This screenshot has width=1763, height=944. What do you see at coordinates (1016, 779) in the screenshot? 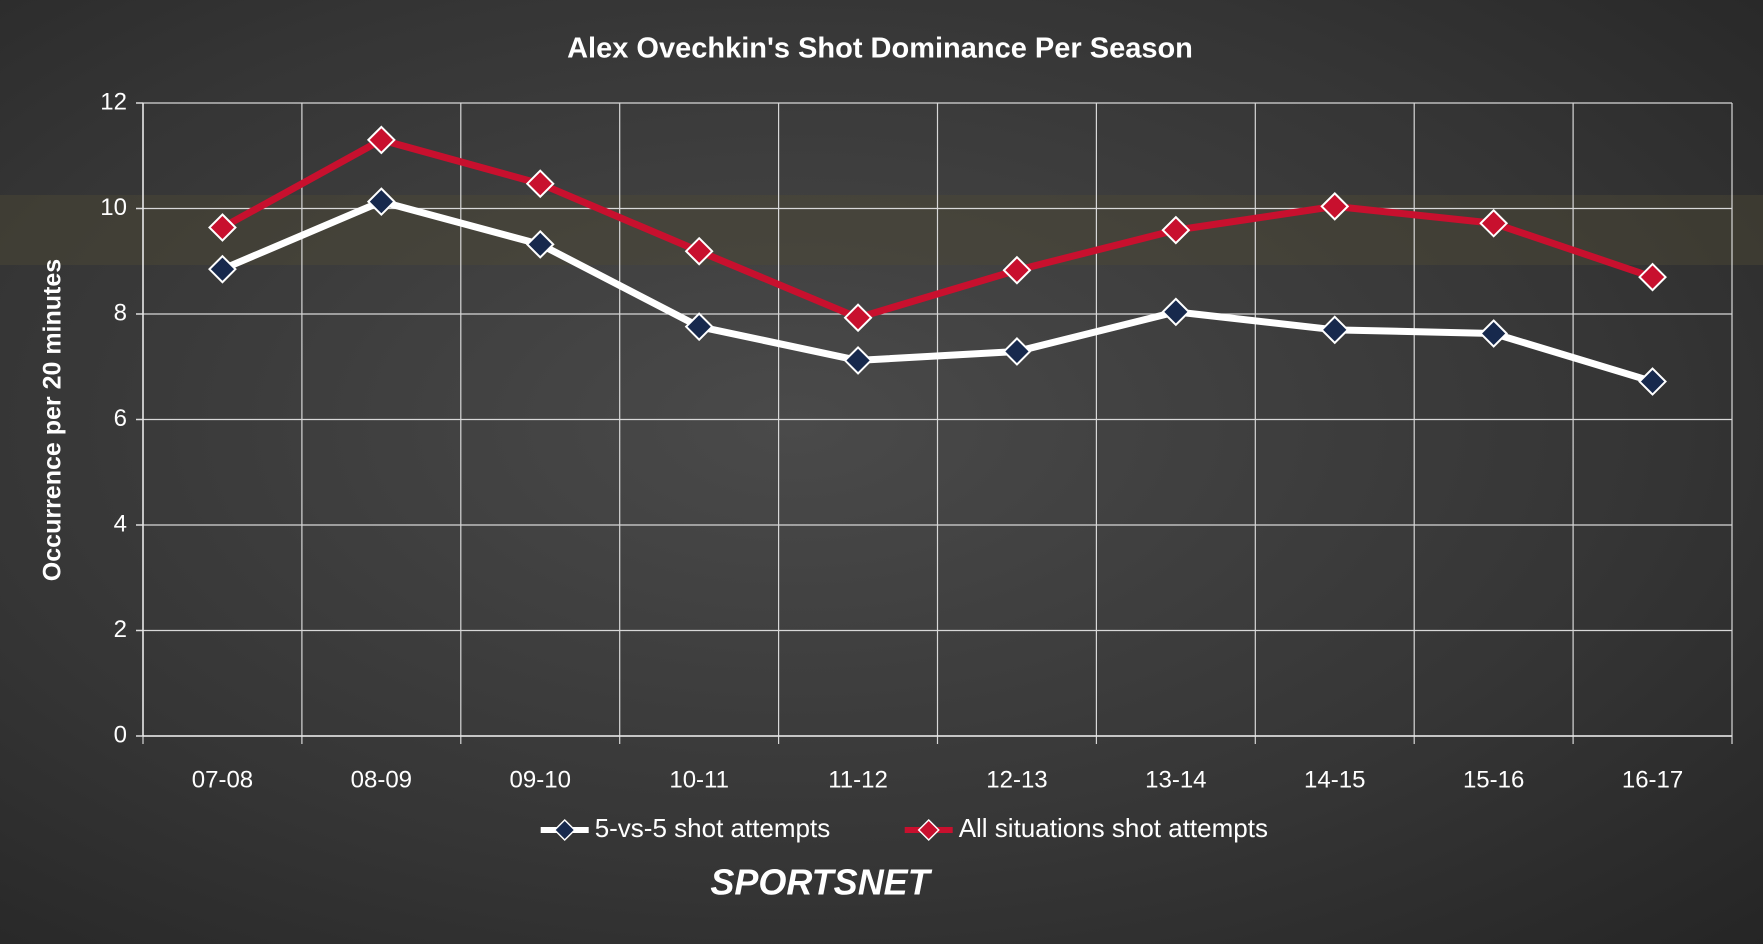
I see `x-tick-label: 12-13` at bounding box center [1016, 779].